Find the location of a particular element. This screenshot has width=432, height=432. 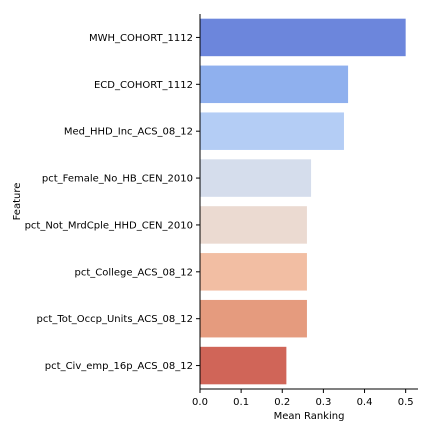

y-tick-label: ECD_COHORT_1112 is located at coordinates (143, 85).